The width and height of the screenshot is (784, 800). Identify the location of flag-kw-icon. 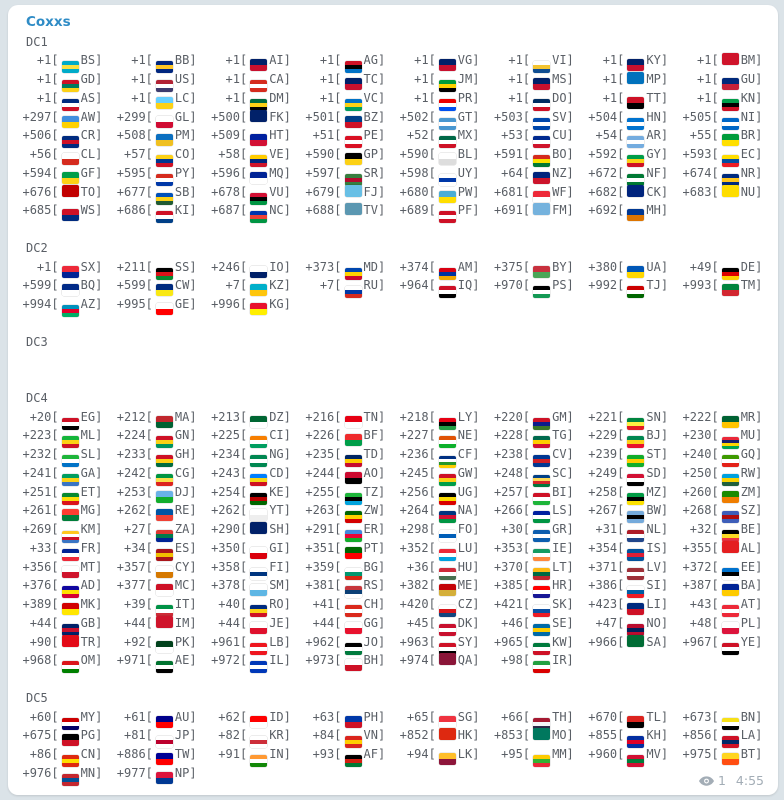
(542, 648).